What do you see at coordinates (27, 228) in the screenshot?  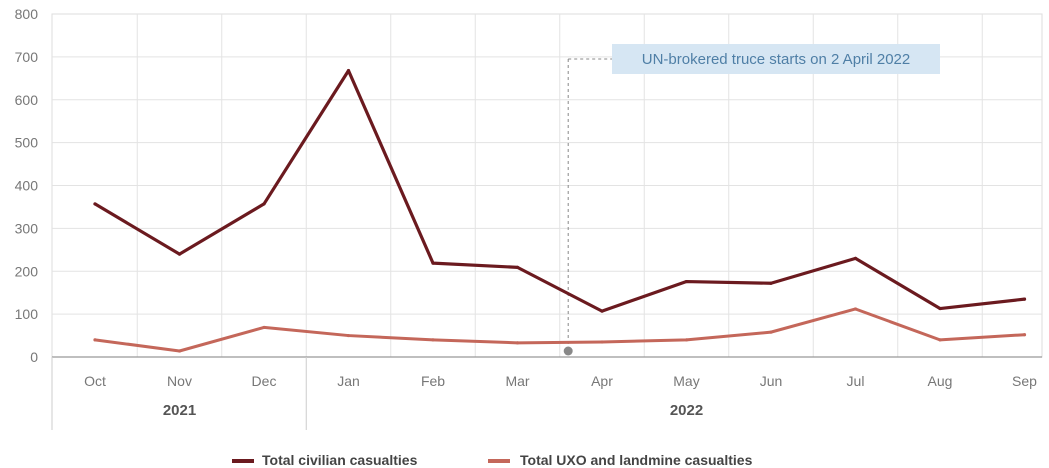 I see `y-tick-label: 300` at bounding box center [27, 228].